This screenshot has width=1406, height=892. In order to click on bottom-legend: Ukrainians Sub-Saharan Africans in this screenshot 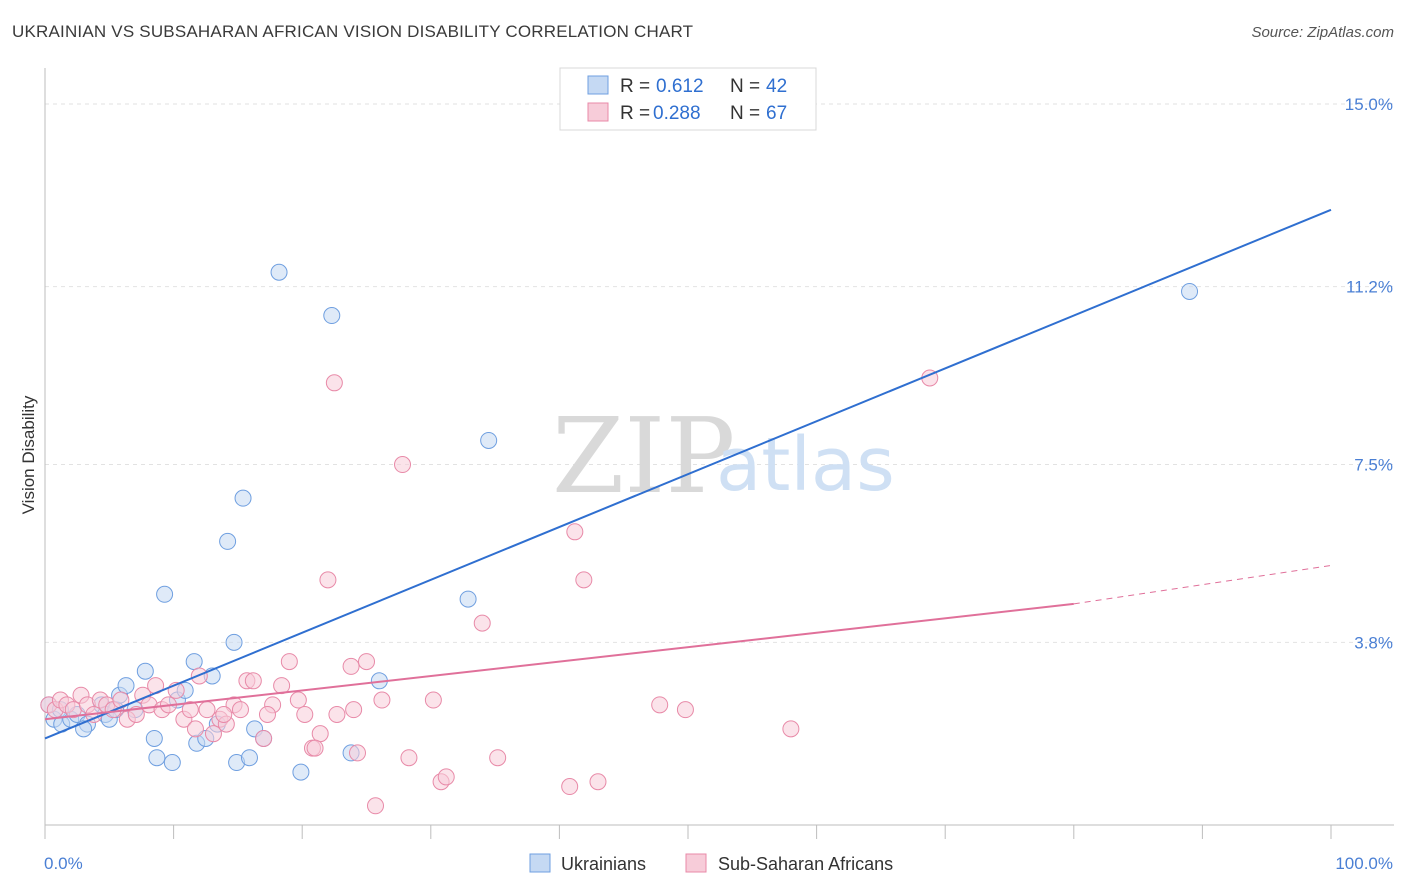, I will do `click(711, 863)`.